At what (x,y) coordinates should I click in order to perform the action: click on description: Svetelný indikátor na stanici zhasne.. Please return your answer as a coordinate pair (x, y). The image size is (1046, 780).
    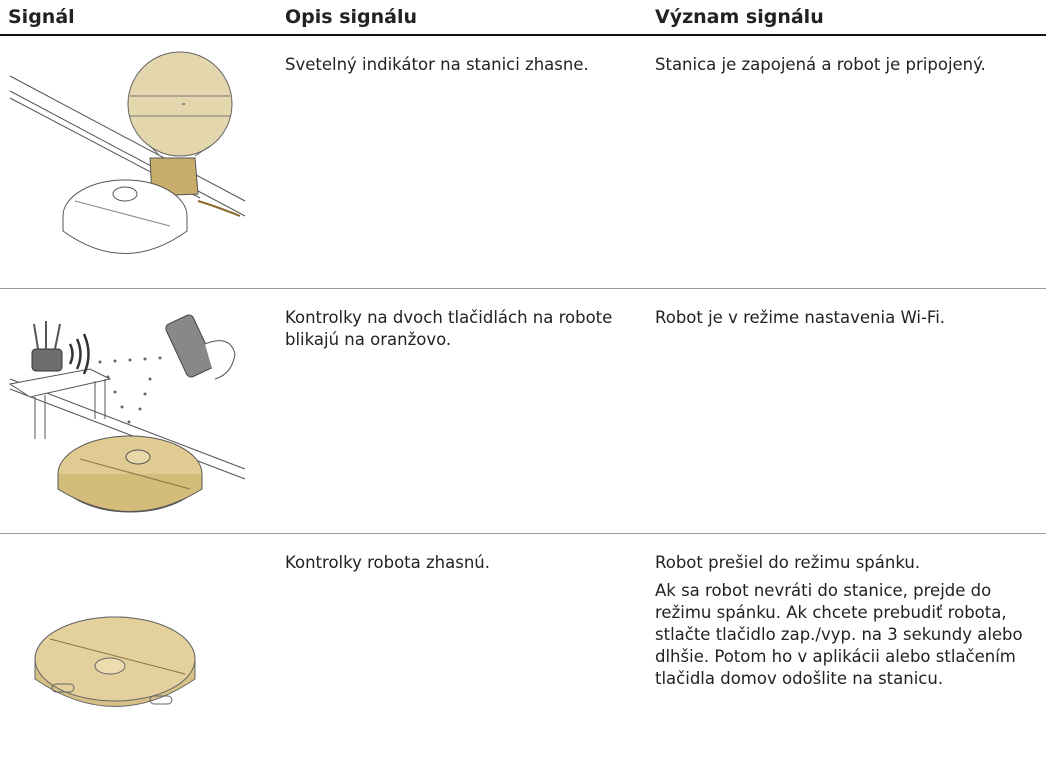
    Looking at the image, I should click on (437, 64).